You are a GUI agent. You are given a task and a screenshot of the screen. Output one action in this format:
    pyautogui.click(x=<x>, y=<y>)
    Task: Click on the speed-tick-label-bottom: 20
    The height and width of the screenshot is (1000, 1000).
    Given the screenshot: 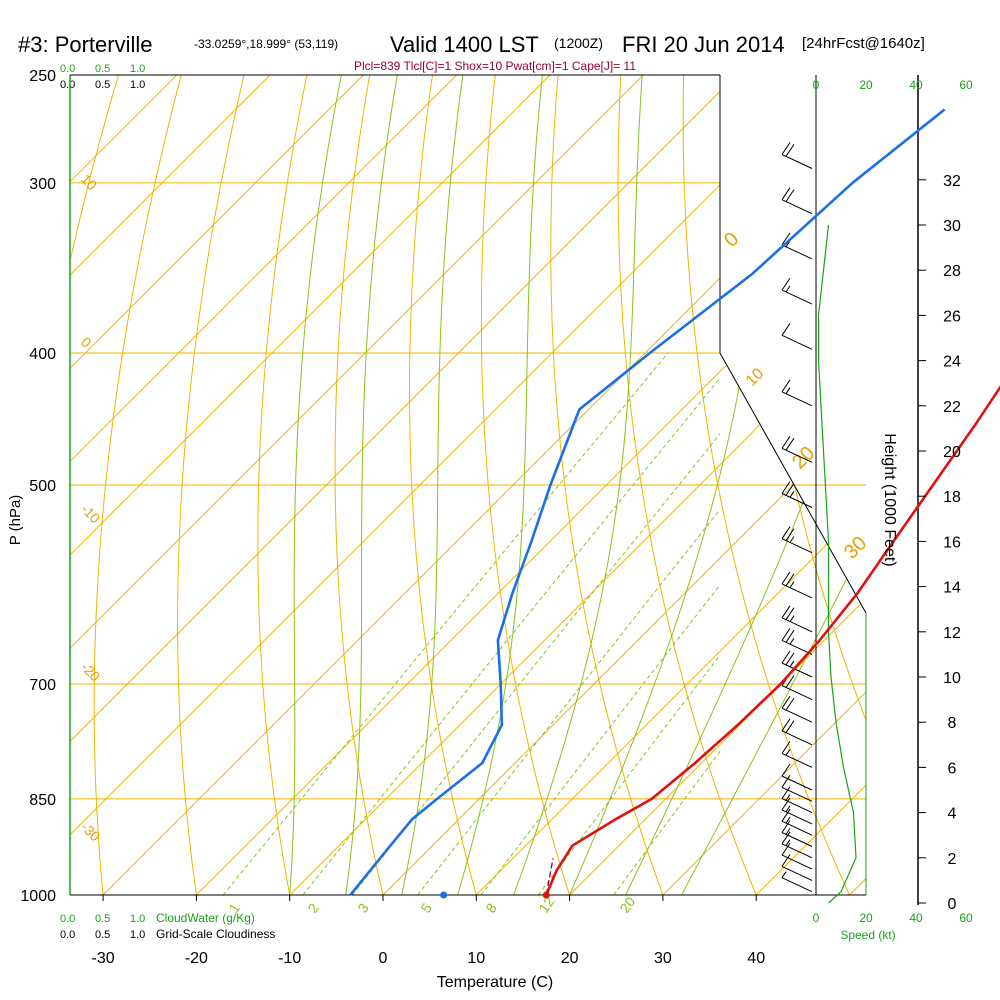 What is the action you would take?
    pyautogui.click(x=866, y=918)
    